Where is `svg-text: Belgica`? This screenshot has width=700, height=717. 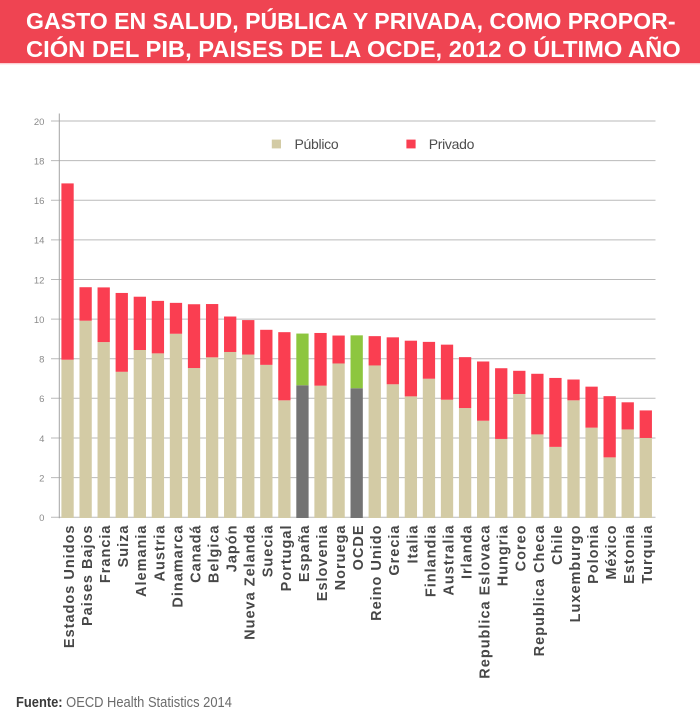 svg-text: Belgica is located at coordinates (215, 554).